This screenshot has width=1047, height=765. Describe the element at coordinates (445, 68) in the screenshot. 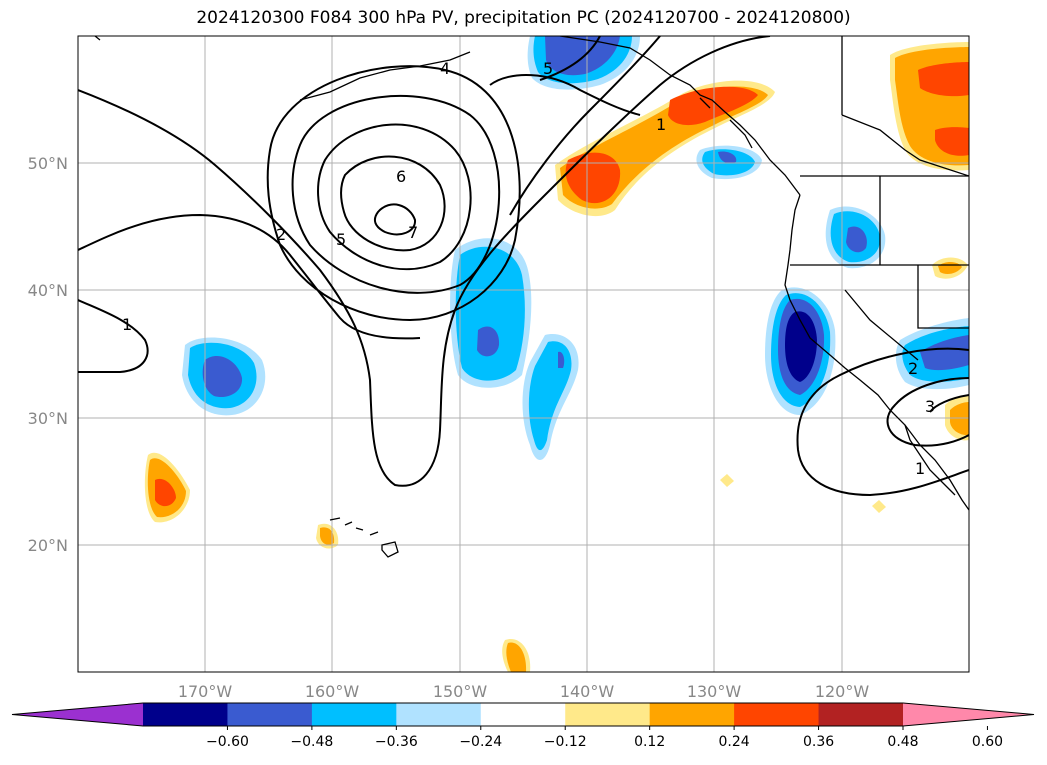

I see `contour-label-4: 4` at that location.